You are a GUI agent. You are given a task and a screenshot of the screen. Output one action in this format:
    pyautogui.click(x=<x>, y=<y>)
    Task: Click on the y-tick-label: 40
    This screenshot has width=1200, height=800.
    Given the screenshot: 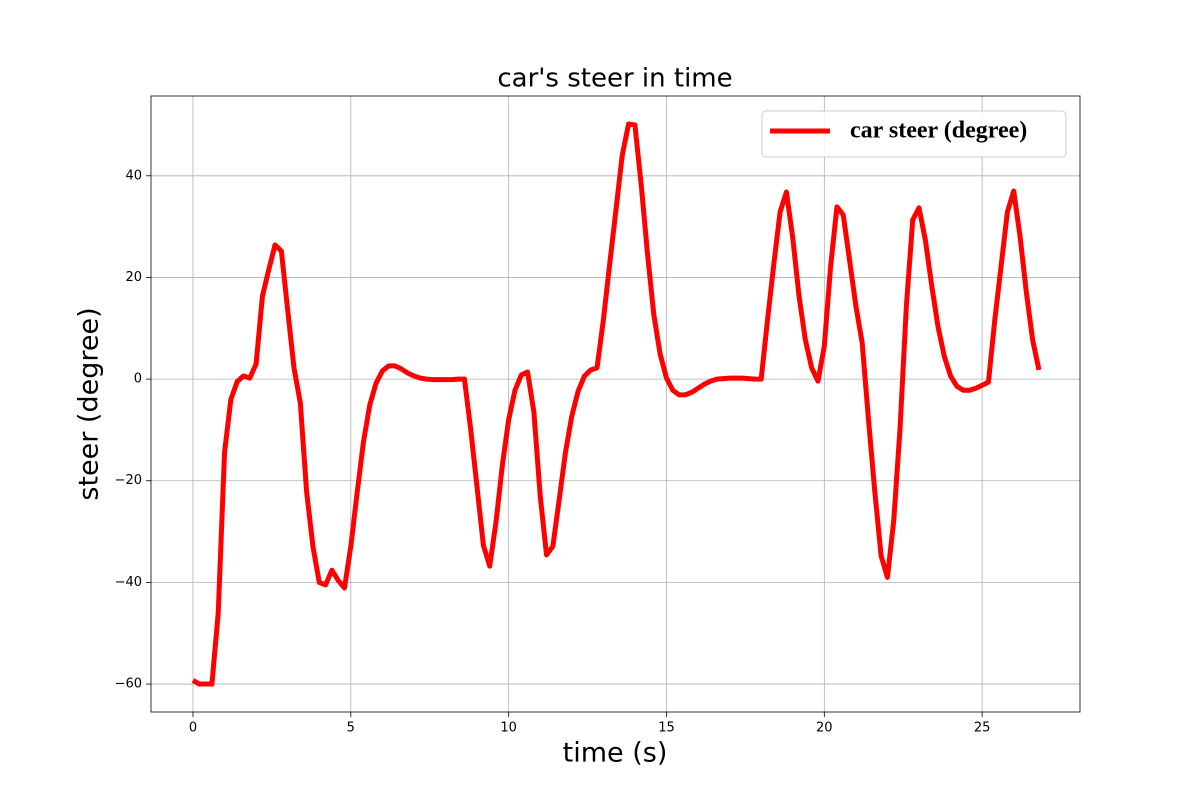 What is the action you would take?
    pyautogui.click(x=133, y=175)
    